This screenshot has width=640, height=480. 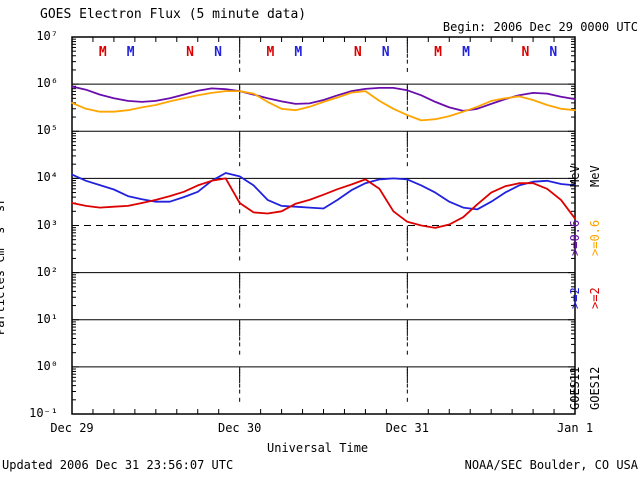 I want to click on flux-curve-goes12-2-mev, so click(x=323, y=203).